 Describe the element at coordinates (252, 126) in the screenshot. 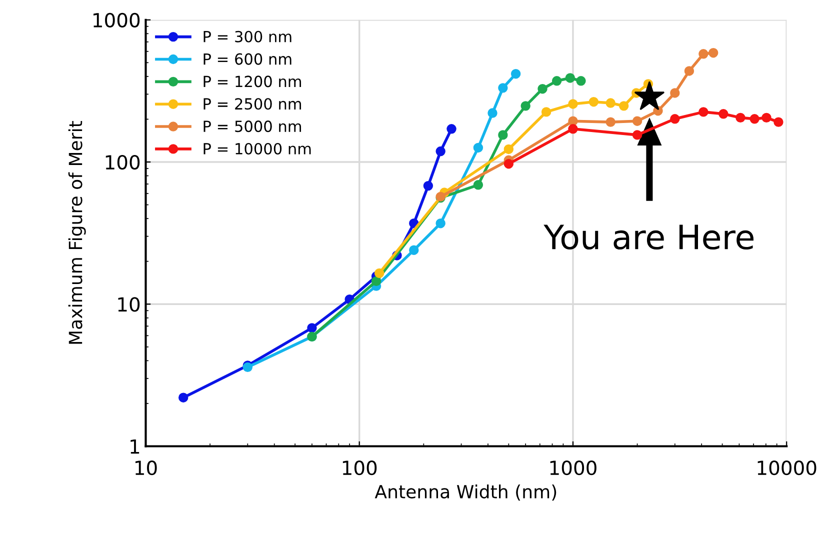

I see `legend-label: P = 5000 nm` at that location.